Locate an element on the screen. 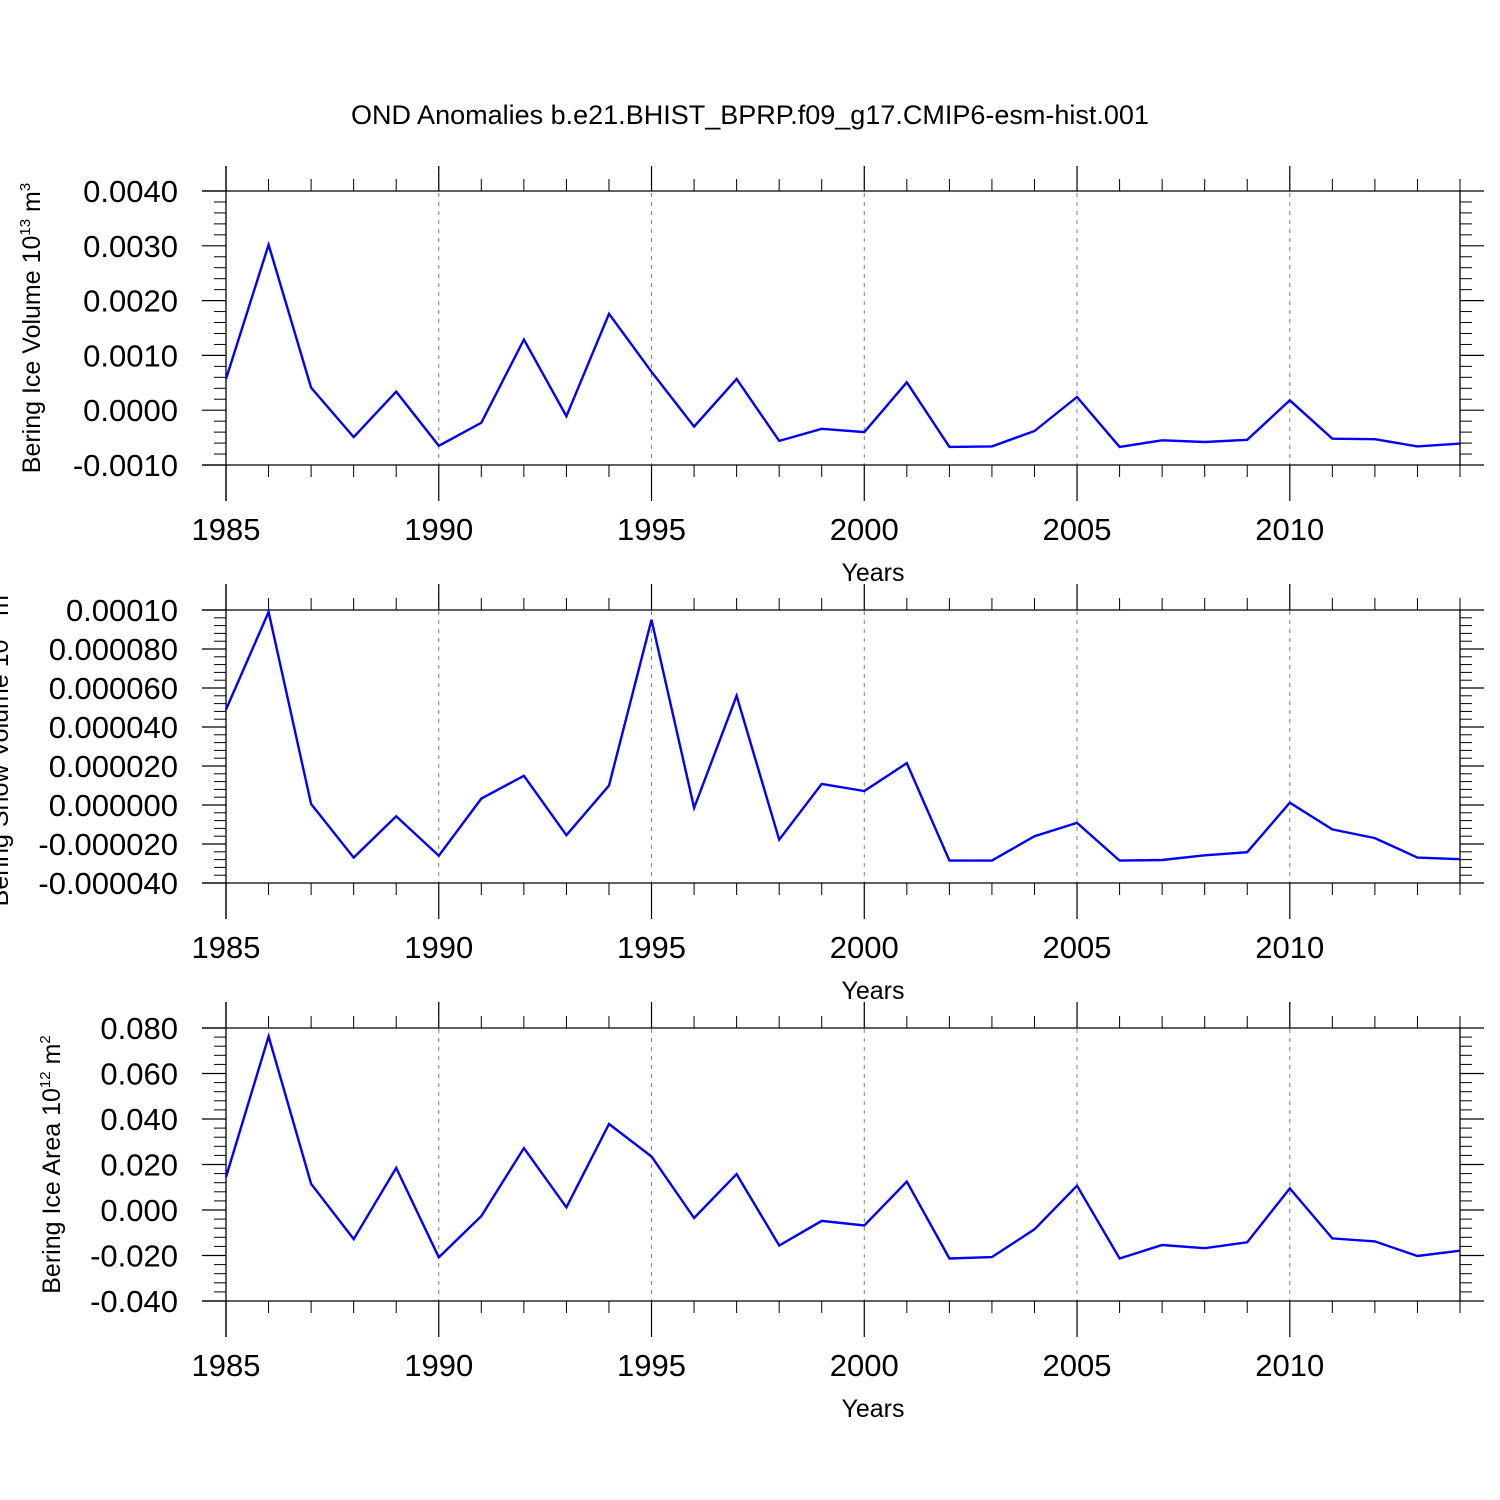  y-tick-label: 0.000060 is located at coordinates (113, 688).